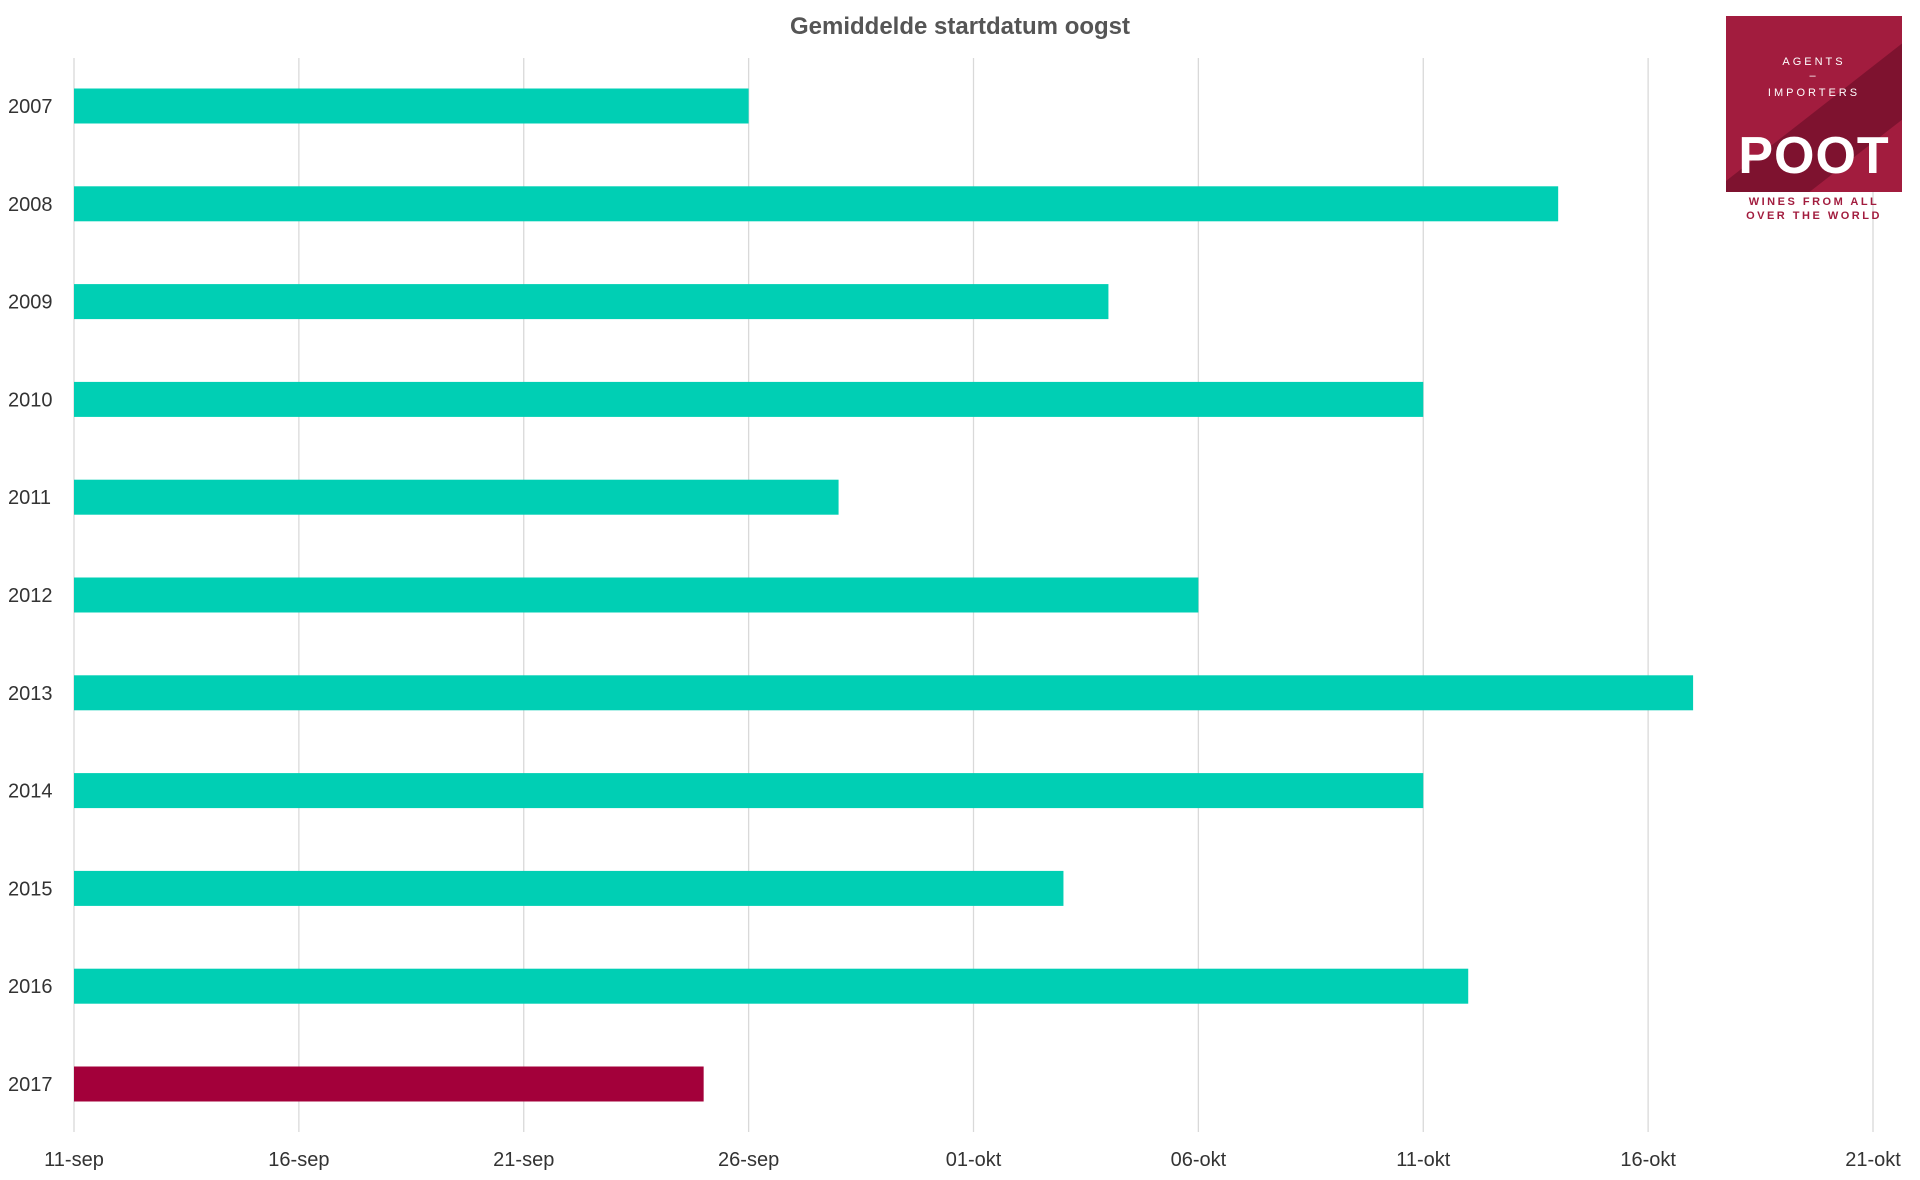 This screenshot has width=1920, height=1180. What do you see at coordinates (816, 204) in the screenshot?
I see `bar-2008` at bounding box center [816, 204].